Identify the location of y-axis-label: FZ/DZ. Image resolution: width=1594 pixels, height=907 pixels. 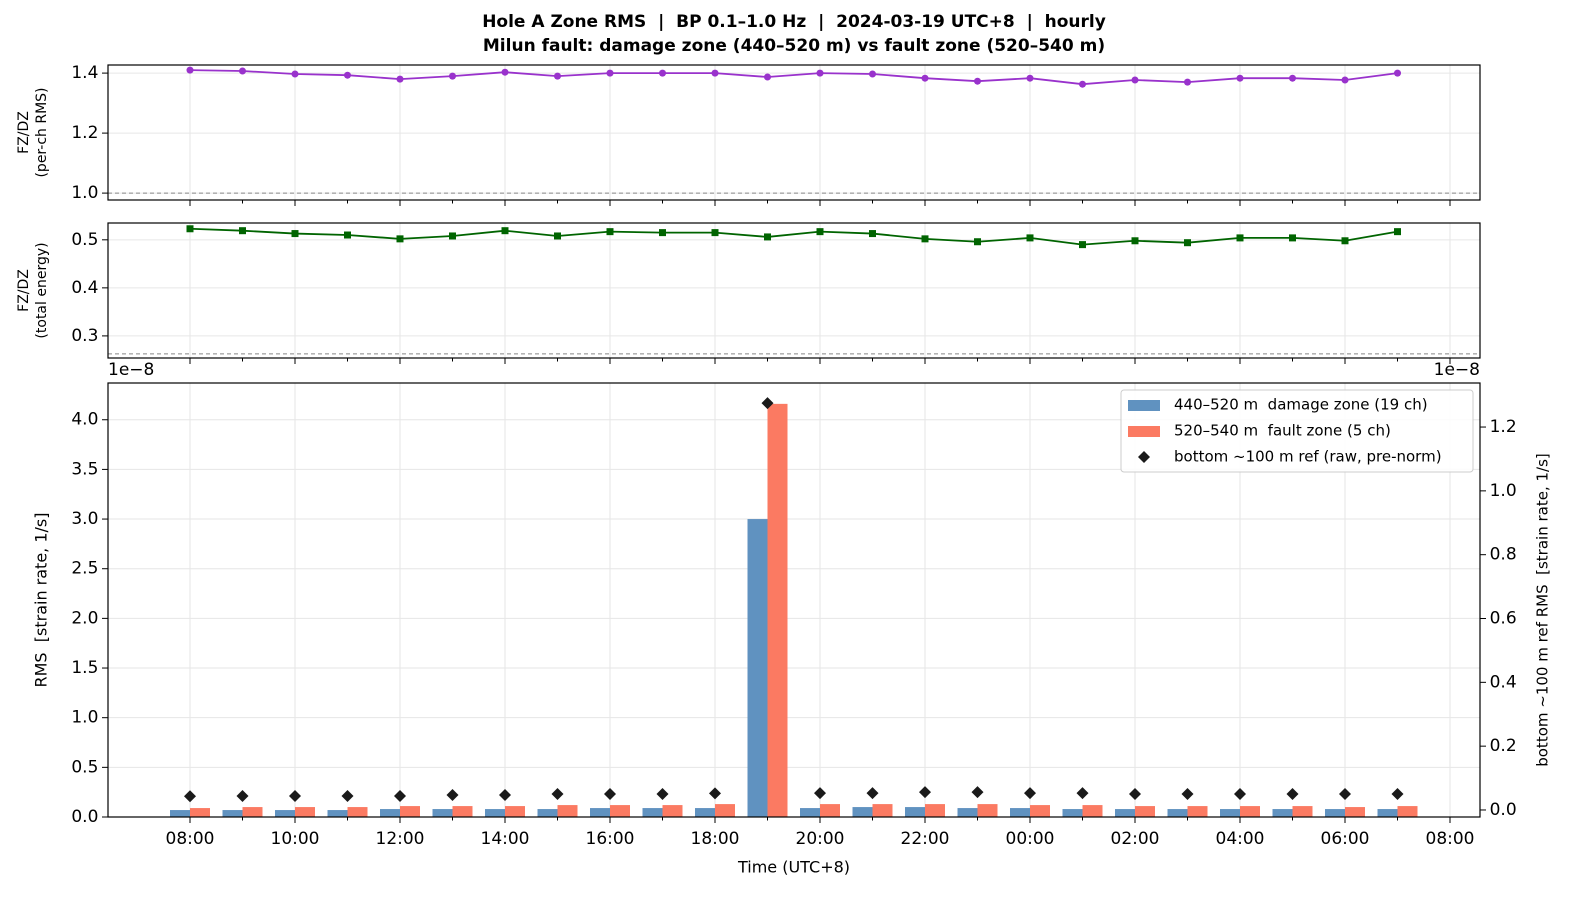
(24, 290).